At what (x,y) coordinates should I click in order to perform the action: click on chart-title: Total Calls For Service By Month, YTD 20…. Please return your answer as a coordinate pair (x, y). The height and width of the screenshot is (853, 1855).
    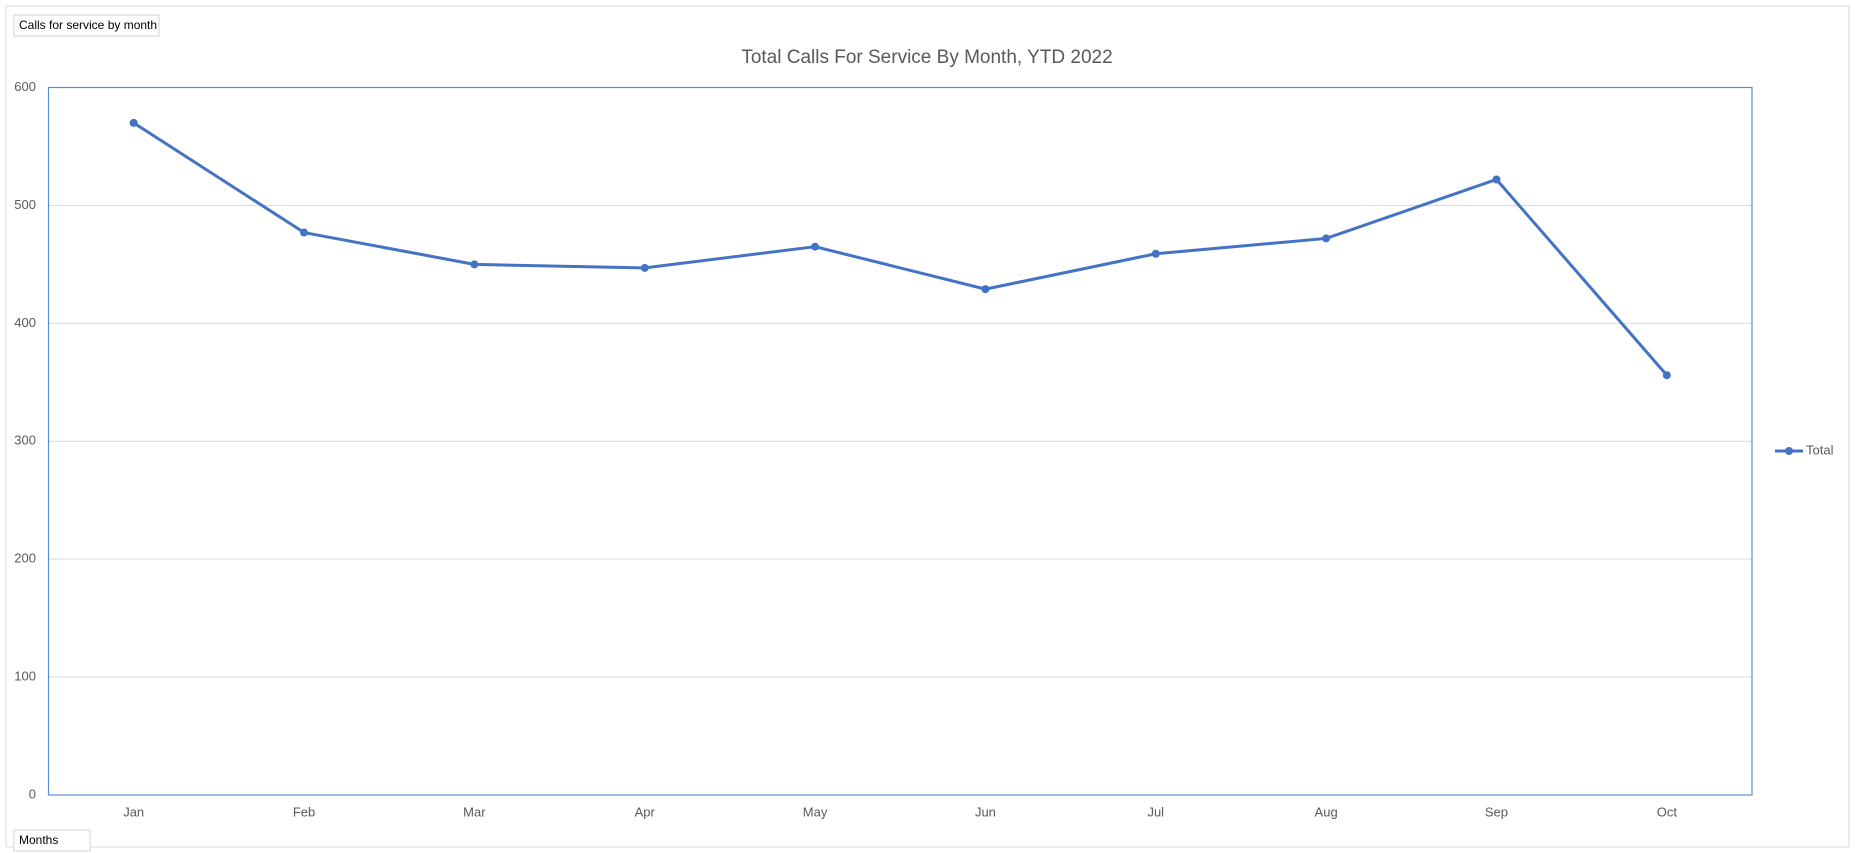
    Looking at the image, I should click on (926, 57).